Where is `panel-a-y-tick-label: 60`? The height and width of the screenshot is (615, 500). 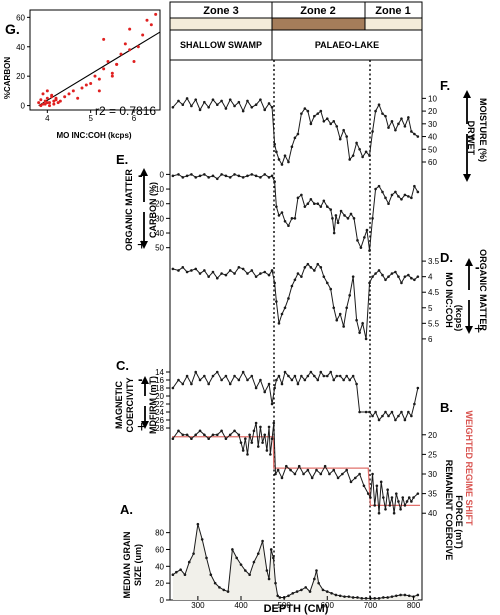 panel-a-y-tick-label: 60 is located at coordinates (159, 549).